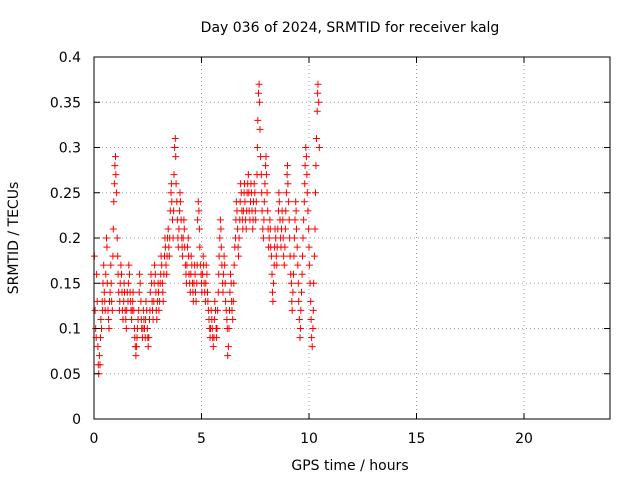  Describe the element at coordinates (524, 439) in the screenshot. I see `x-tick-label: 20` at that location.